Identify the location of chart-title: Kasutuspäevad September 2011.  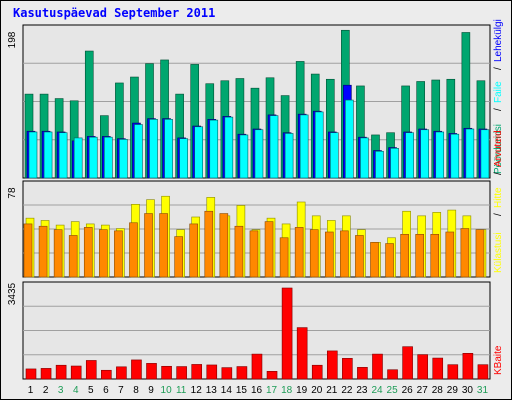
(114, 13).